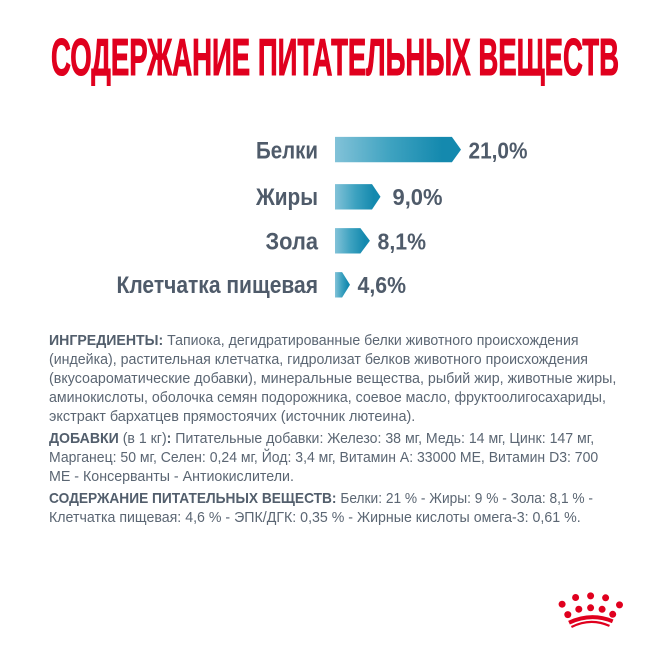 The height and width of the screenshot is (667, 667). What do you see at coordinates (286, 198) in the screenshot?
I see `svg-text: Жиры` at bounding box center [286, 198].